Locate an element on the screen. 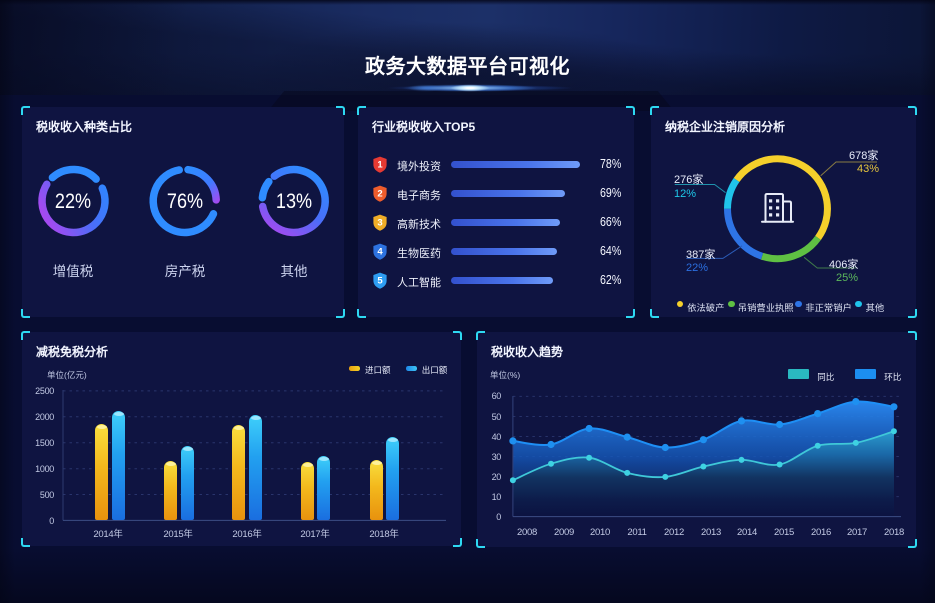 Image resolution: width=935 pixels, height=603 pixels. svg-text: 4 is located at coordinates (380, 252).